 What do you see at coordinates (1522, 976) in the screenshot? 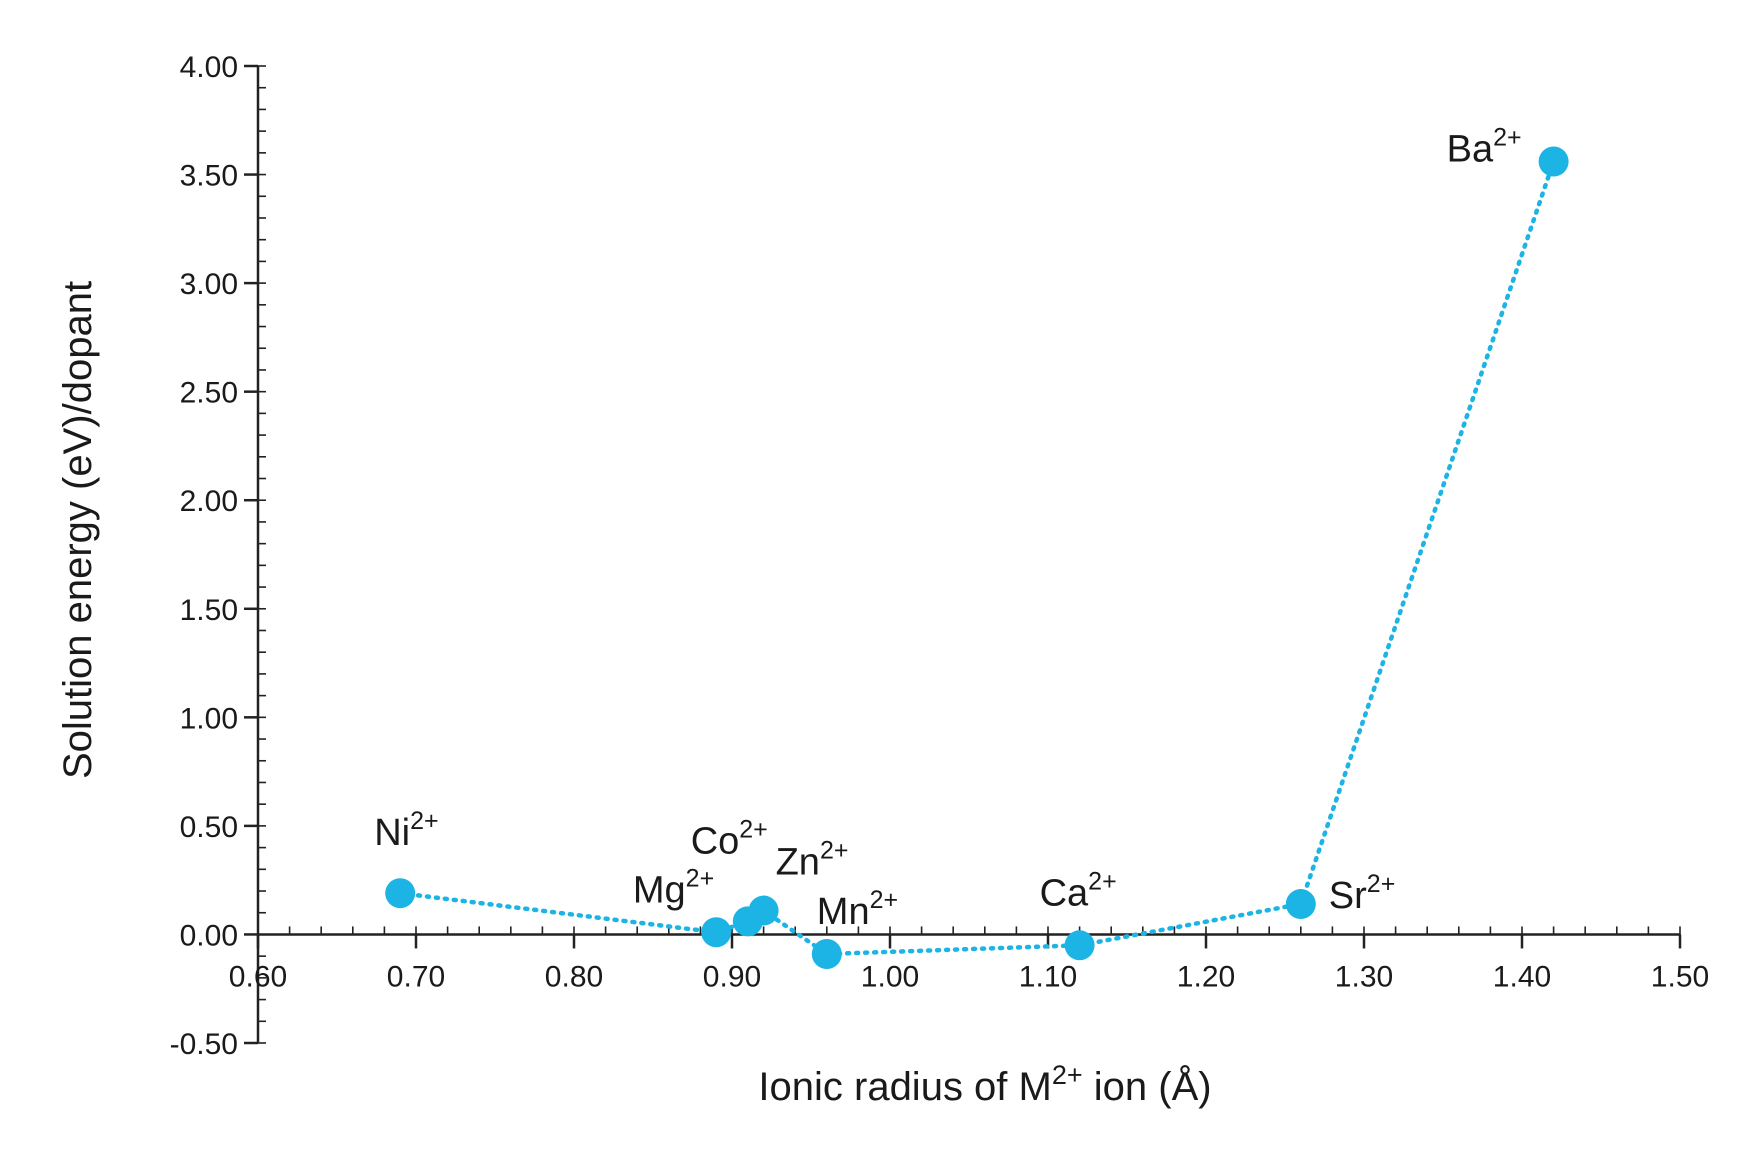
I see `x-tick-label: 1.40` at bounding box center [1522, 976].